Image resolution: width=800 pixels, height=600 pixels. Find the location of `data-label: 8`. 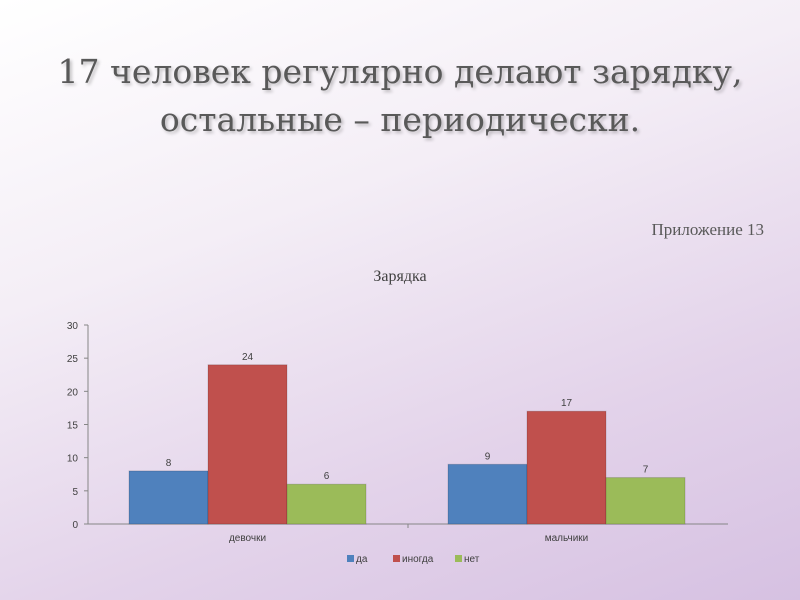

data-label: 8 is located at coordinates (169, 463).